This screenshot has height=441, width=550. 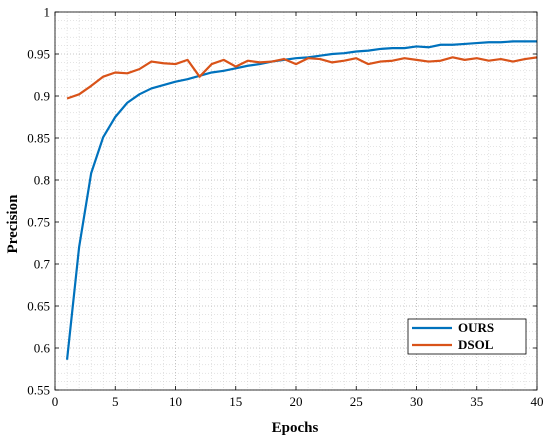 I want to click on y-tick-label: 0.55, so click(x=38, y=390).